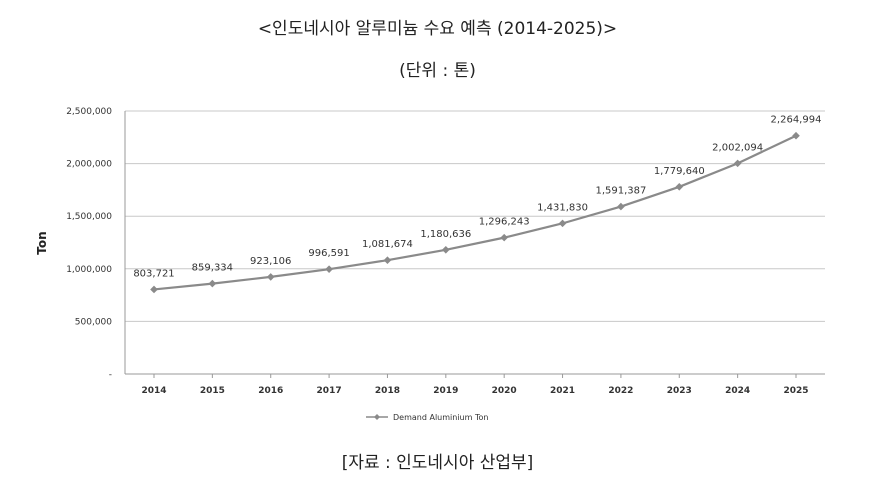 This screenshot has width=875, height=486. I want to click on data-label: 1,591,387, so click(620, 191).